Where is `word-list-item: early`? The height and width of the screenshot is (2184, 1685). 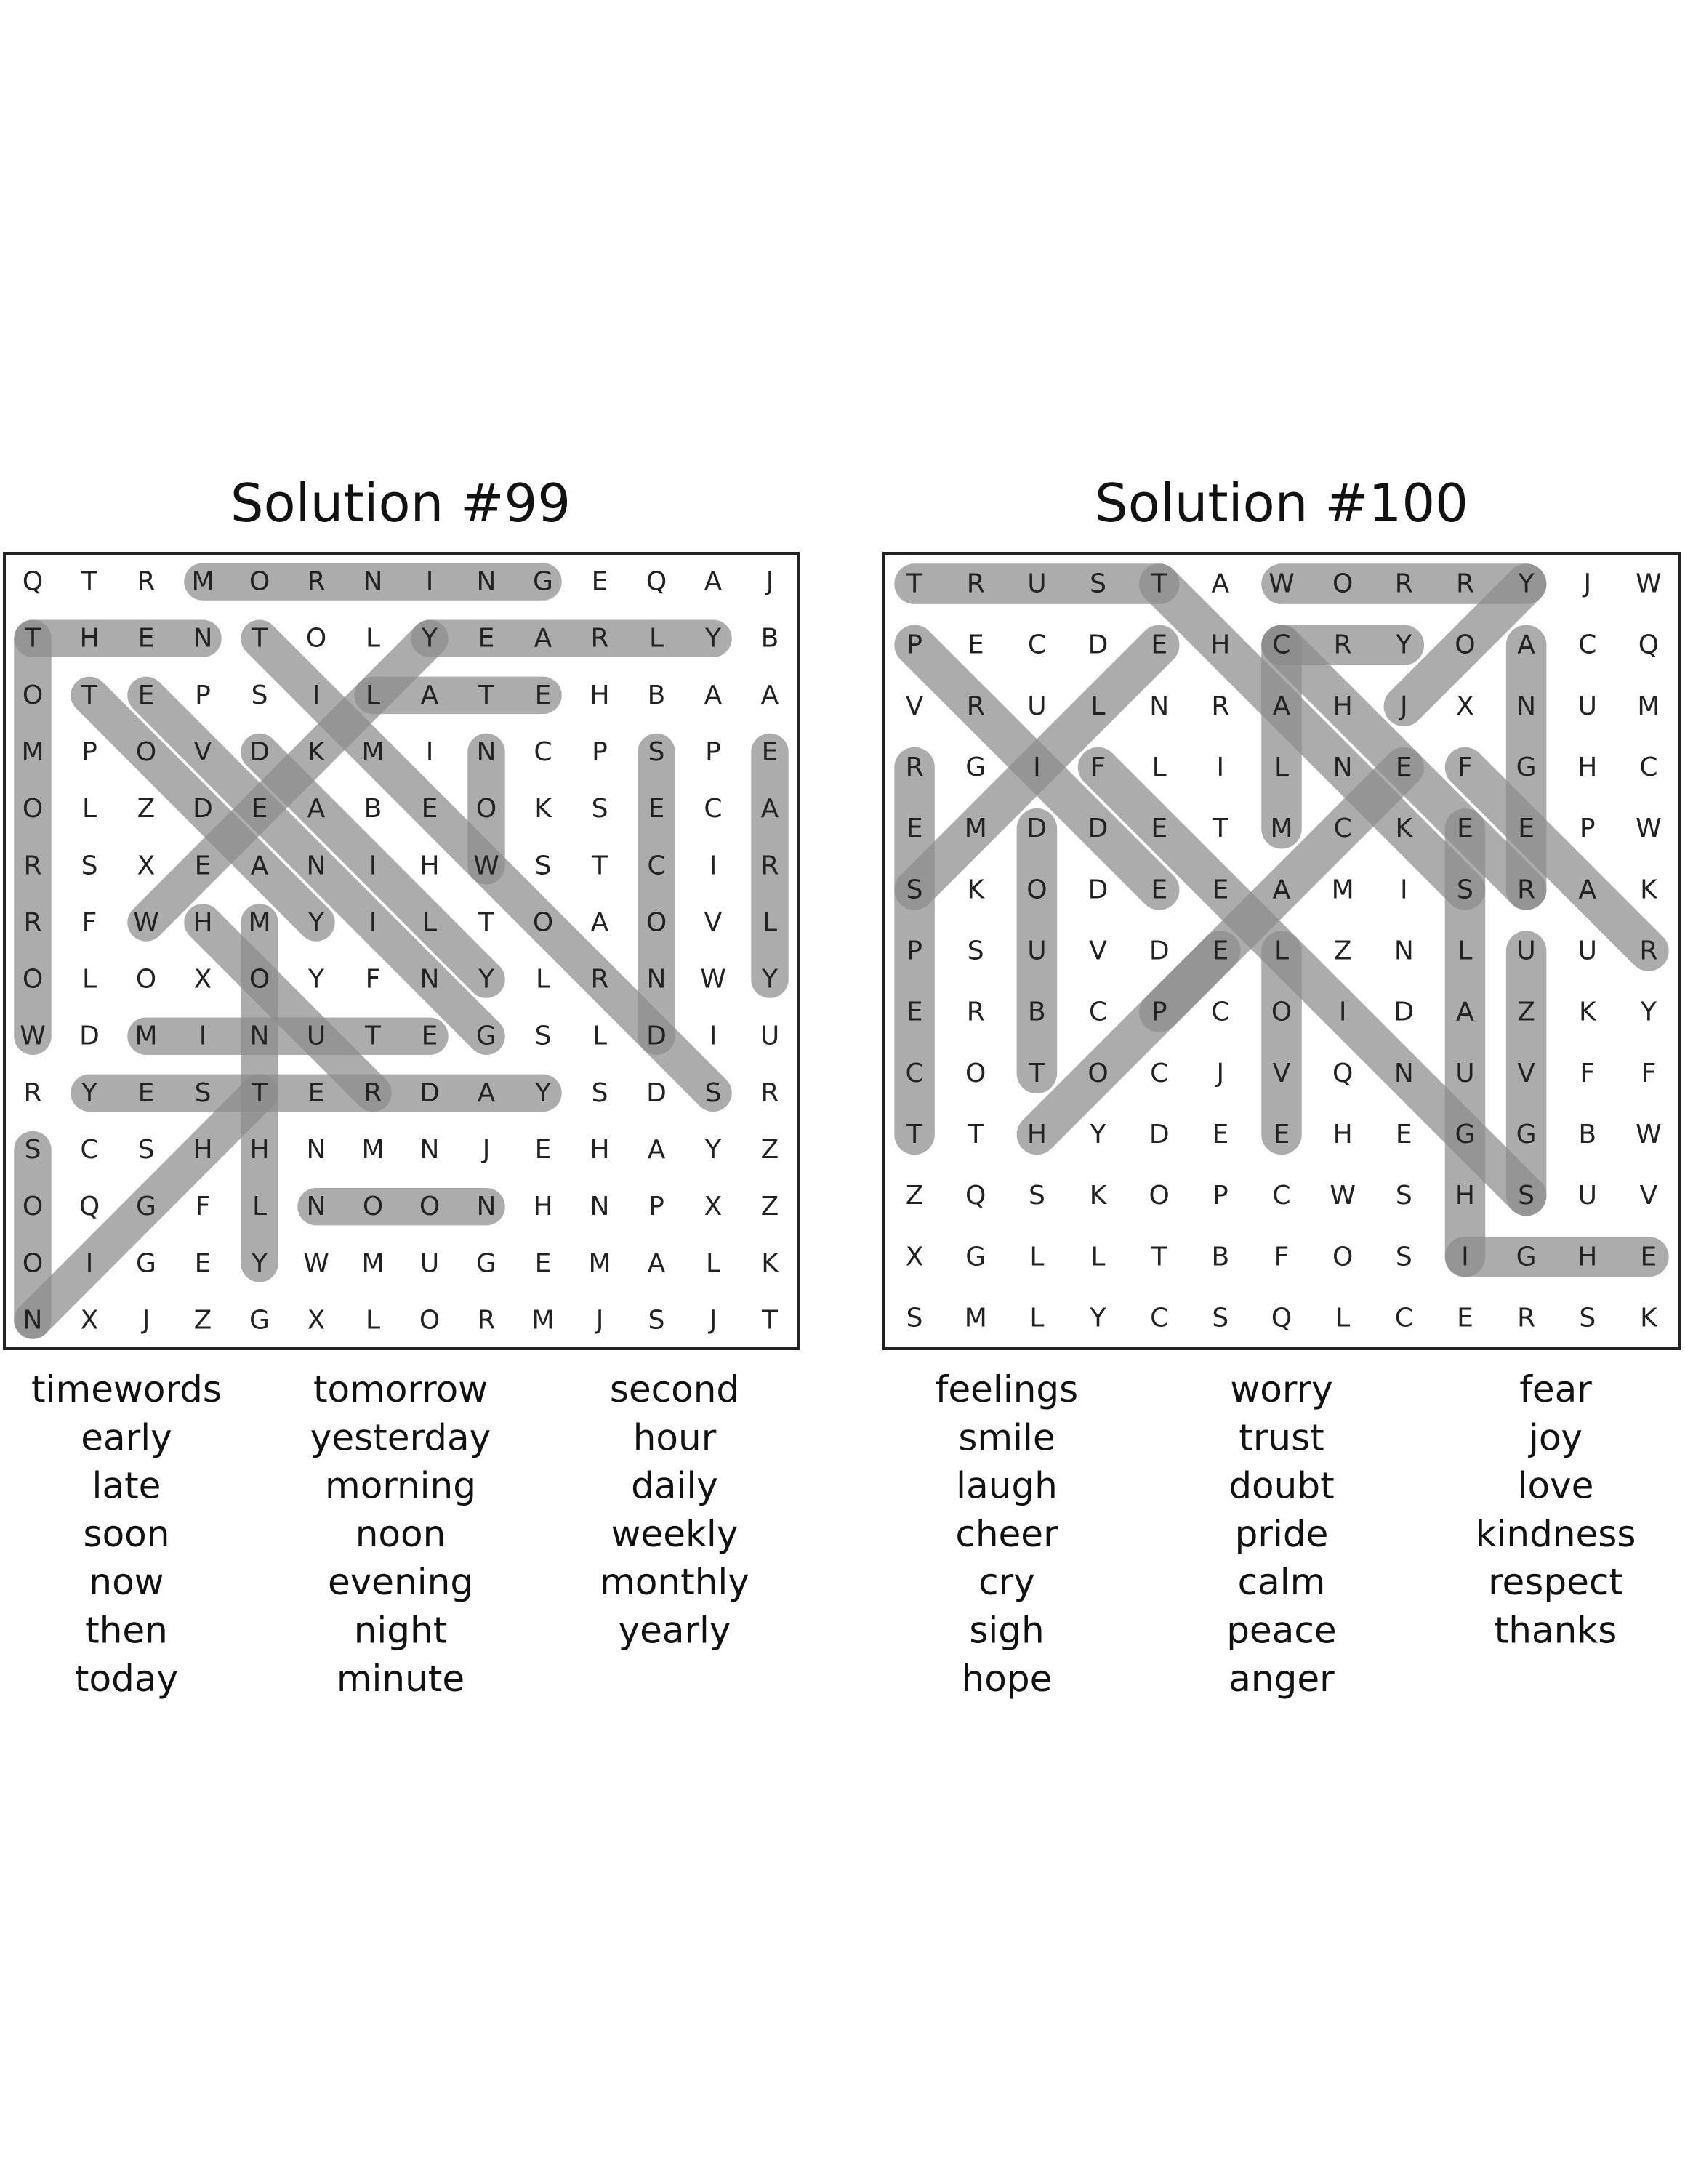
word-list-item: early is located at coordinates (126, 1437).